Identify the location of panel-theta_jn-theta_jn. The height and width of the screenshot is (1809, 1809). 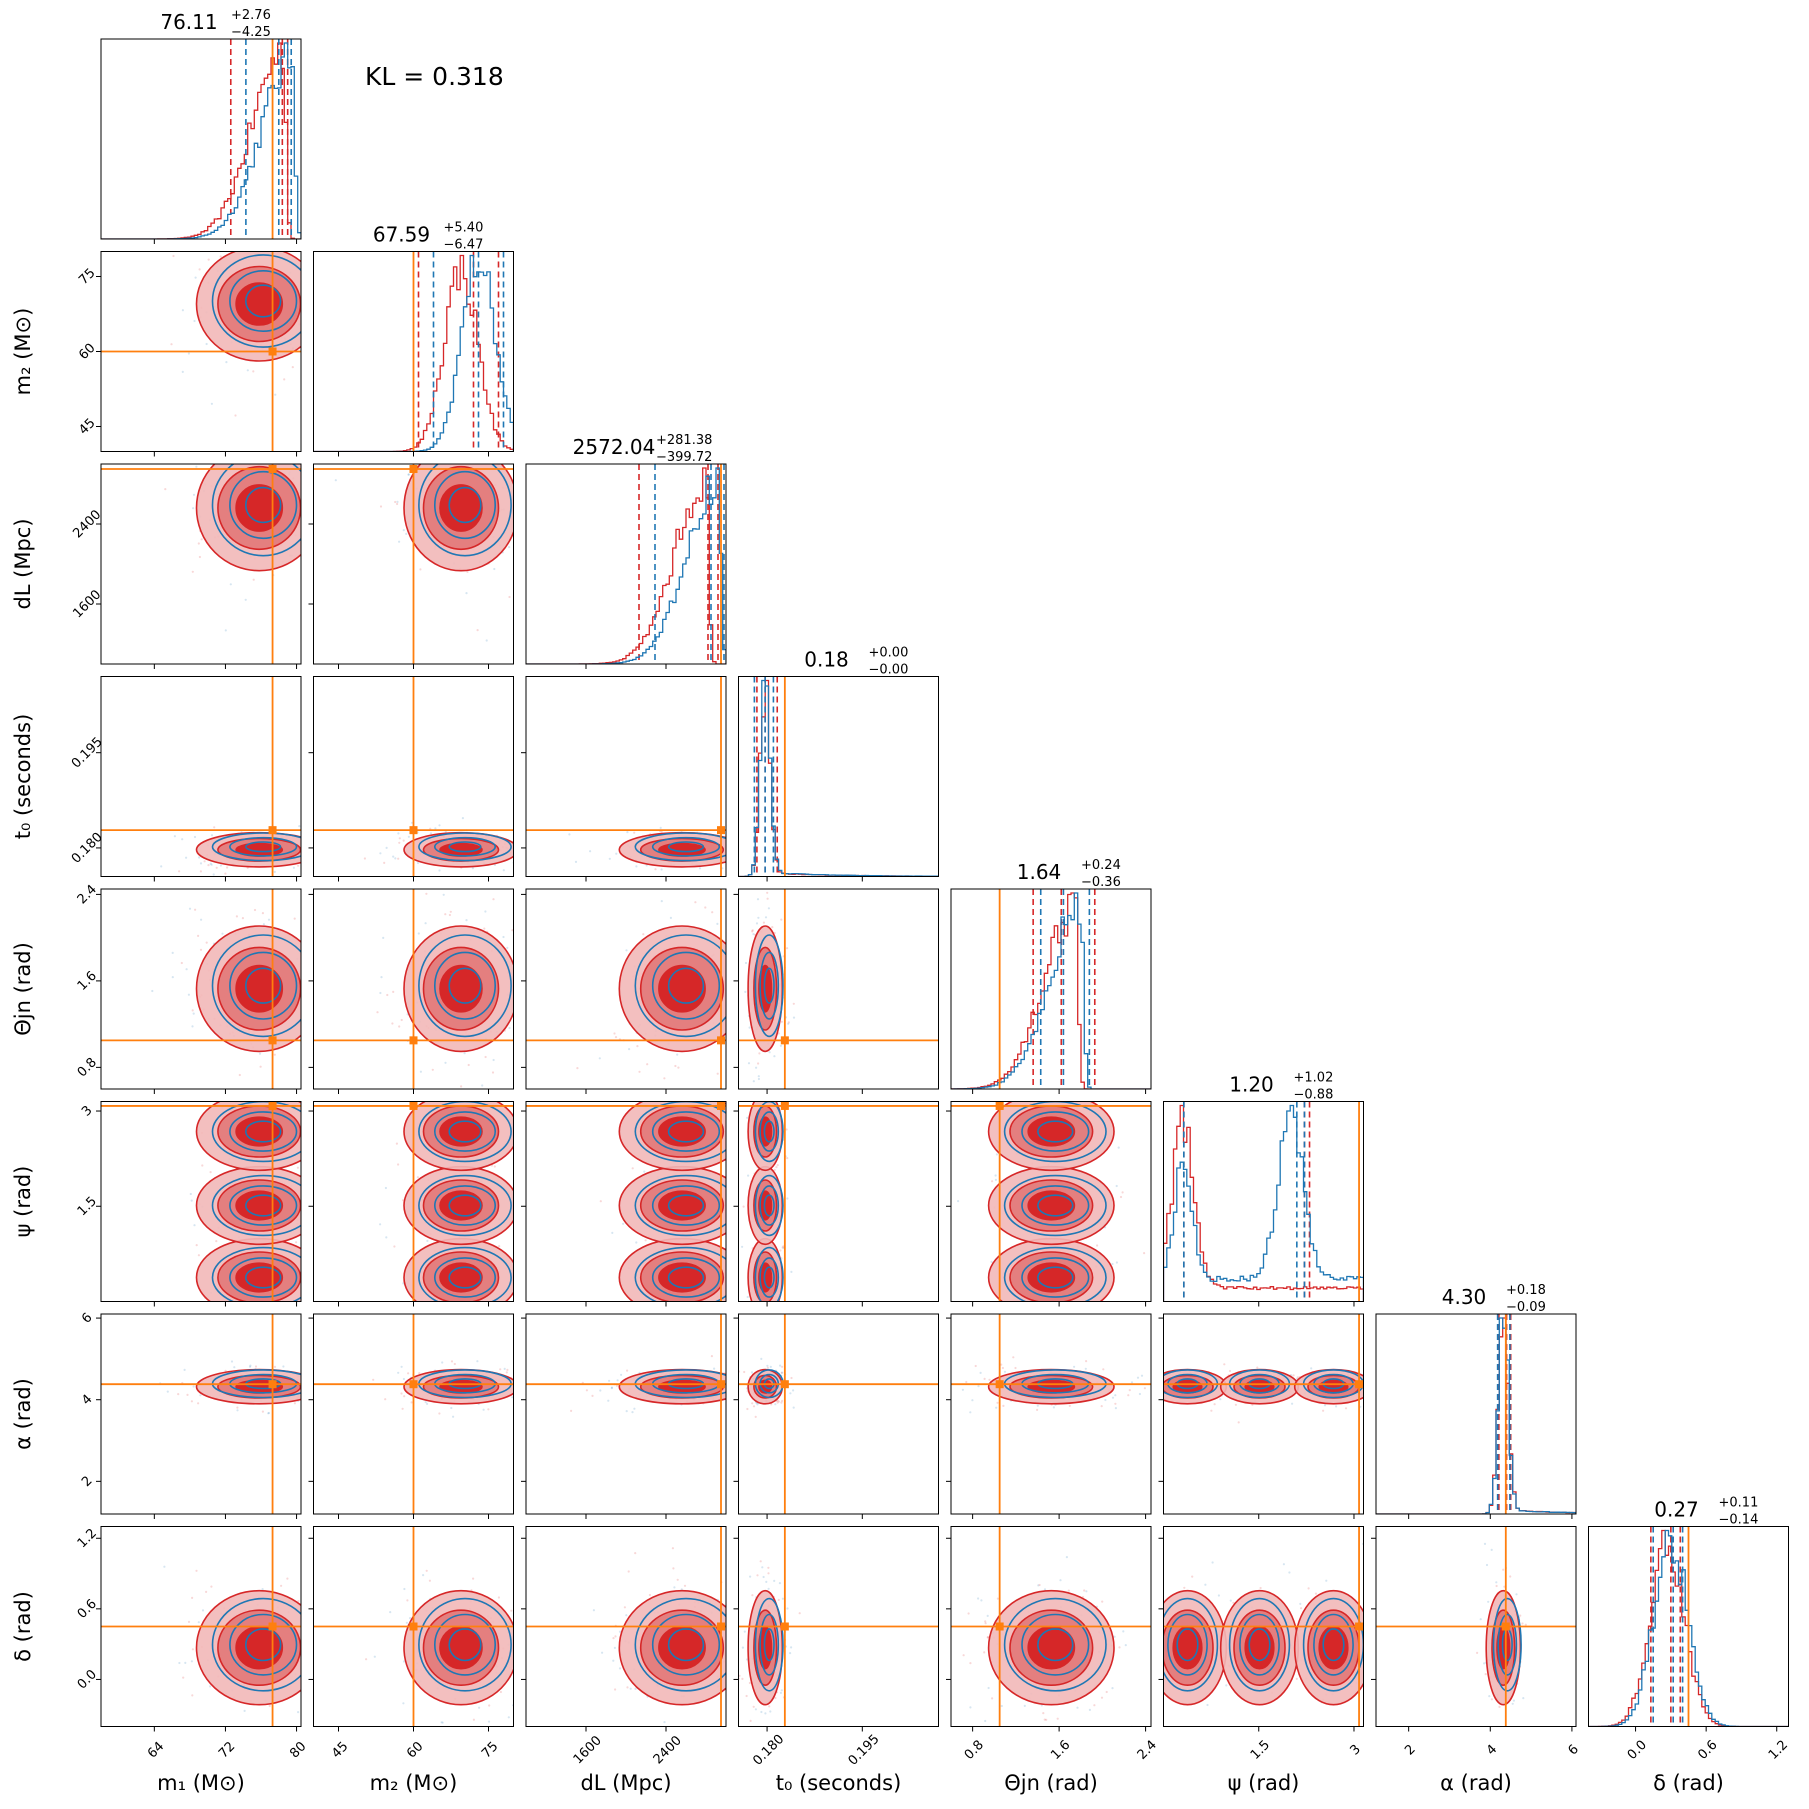
(1051, 989).